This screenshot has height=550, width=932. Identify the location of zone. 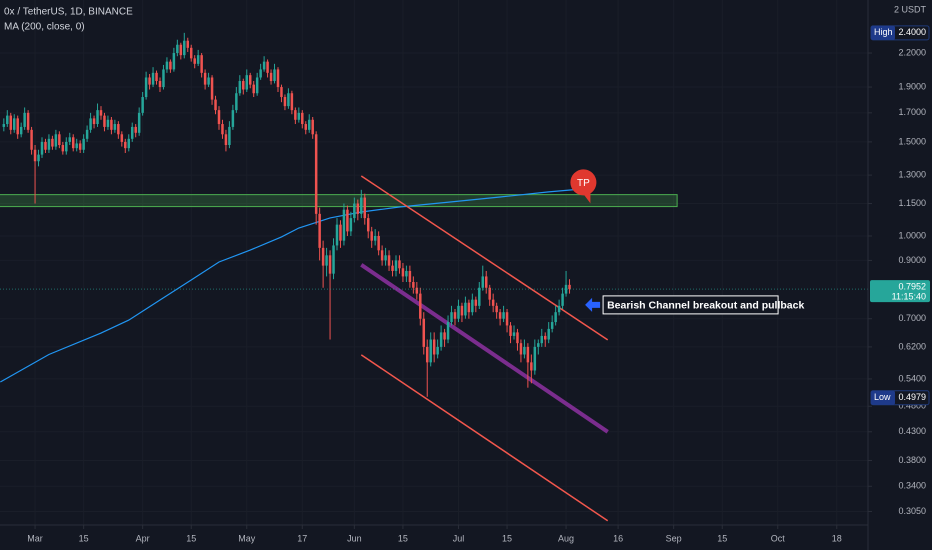
(339, 201).